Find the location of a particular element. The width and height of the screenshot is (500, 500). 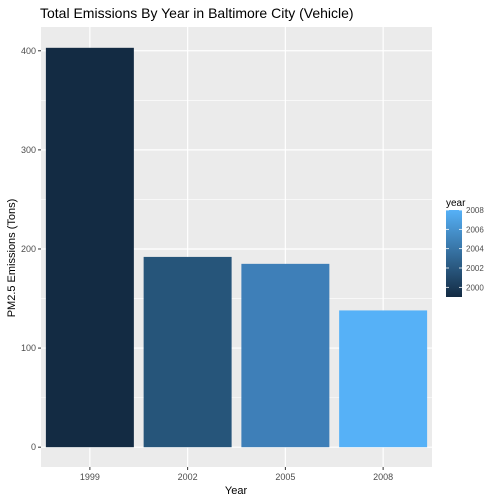

legend-label: 2000 is located at coordinates (475, 287).